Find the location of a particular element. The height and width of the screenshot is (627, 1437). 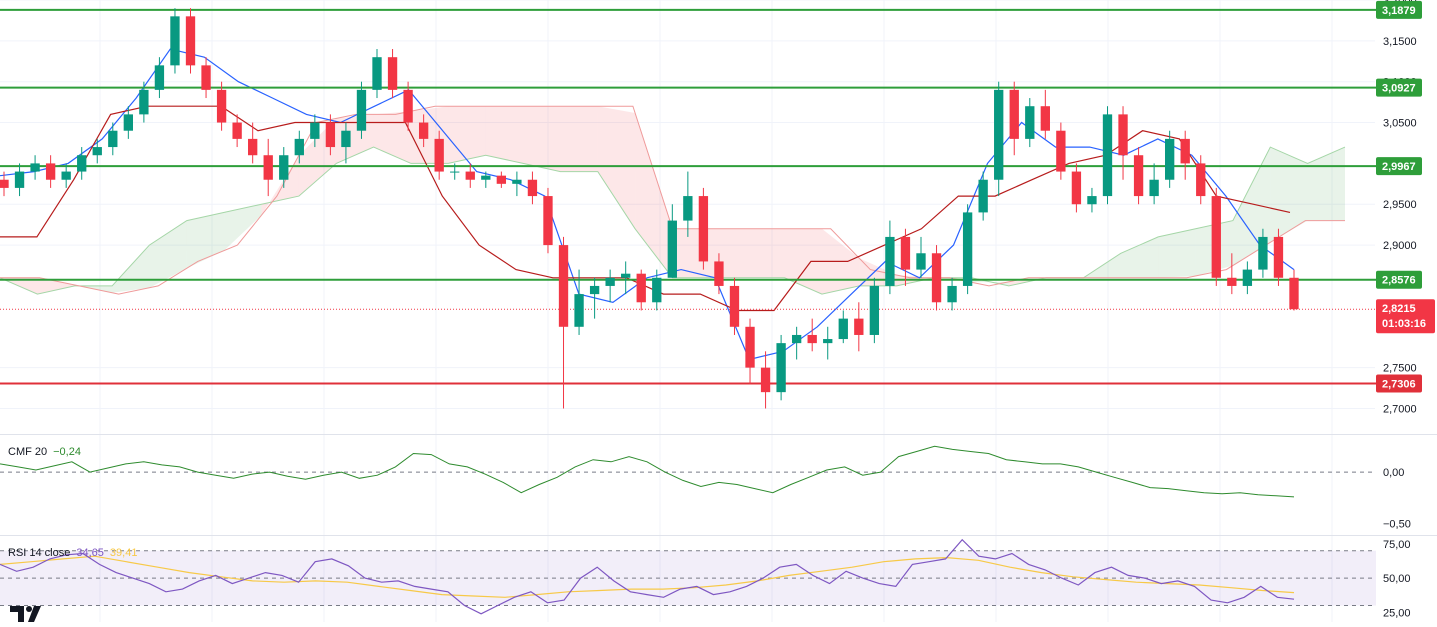

rsi-legend-ma-value: 39,41 is located at coordinates (124, 553).